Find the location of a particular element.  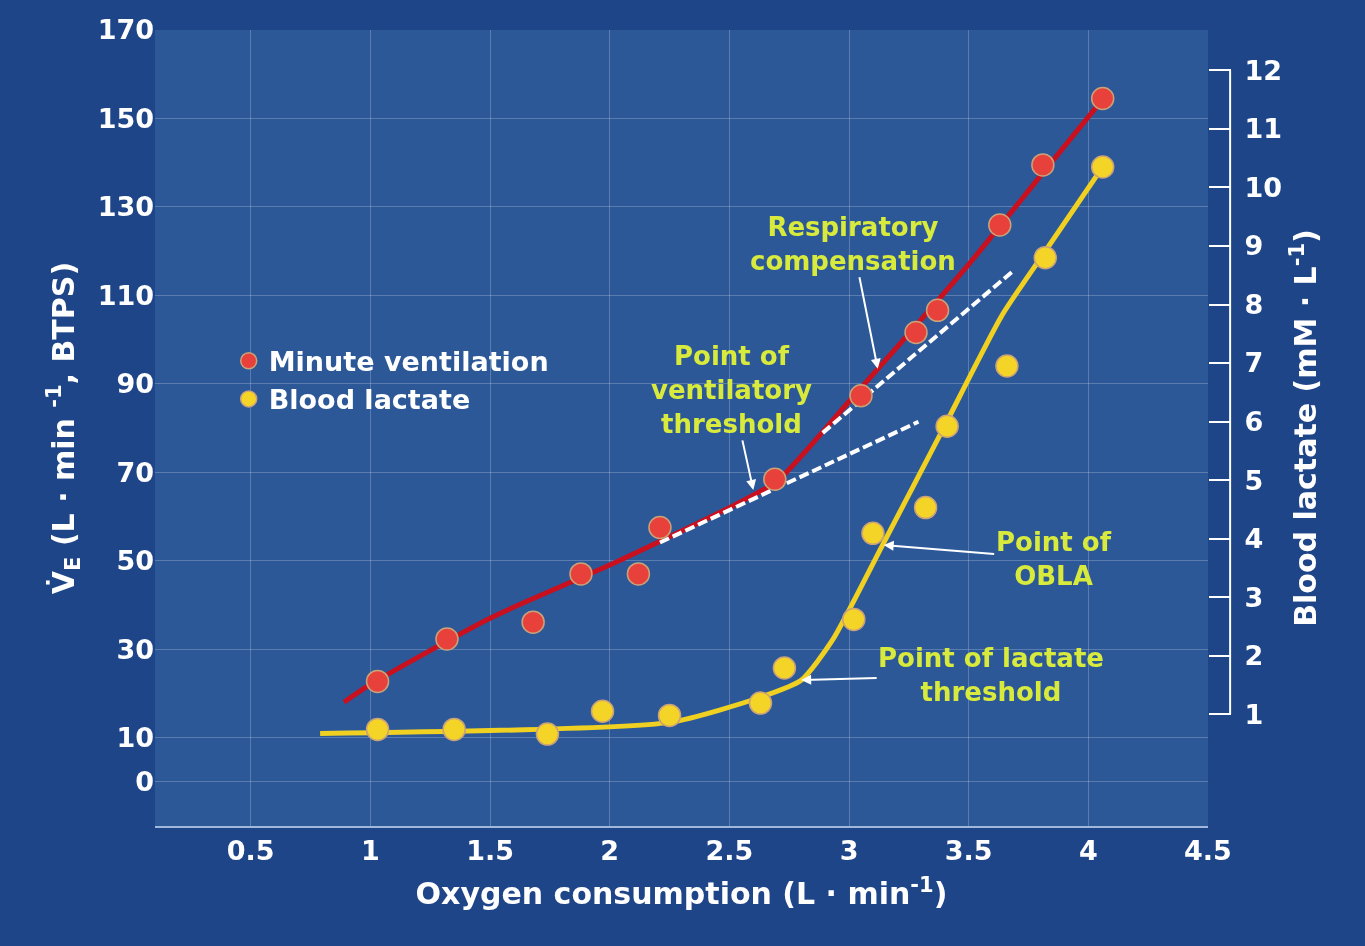

y-tick-label: 130 is located at coordinates (125, 207).